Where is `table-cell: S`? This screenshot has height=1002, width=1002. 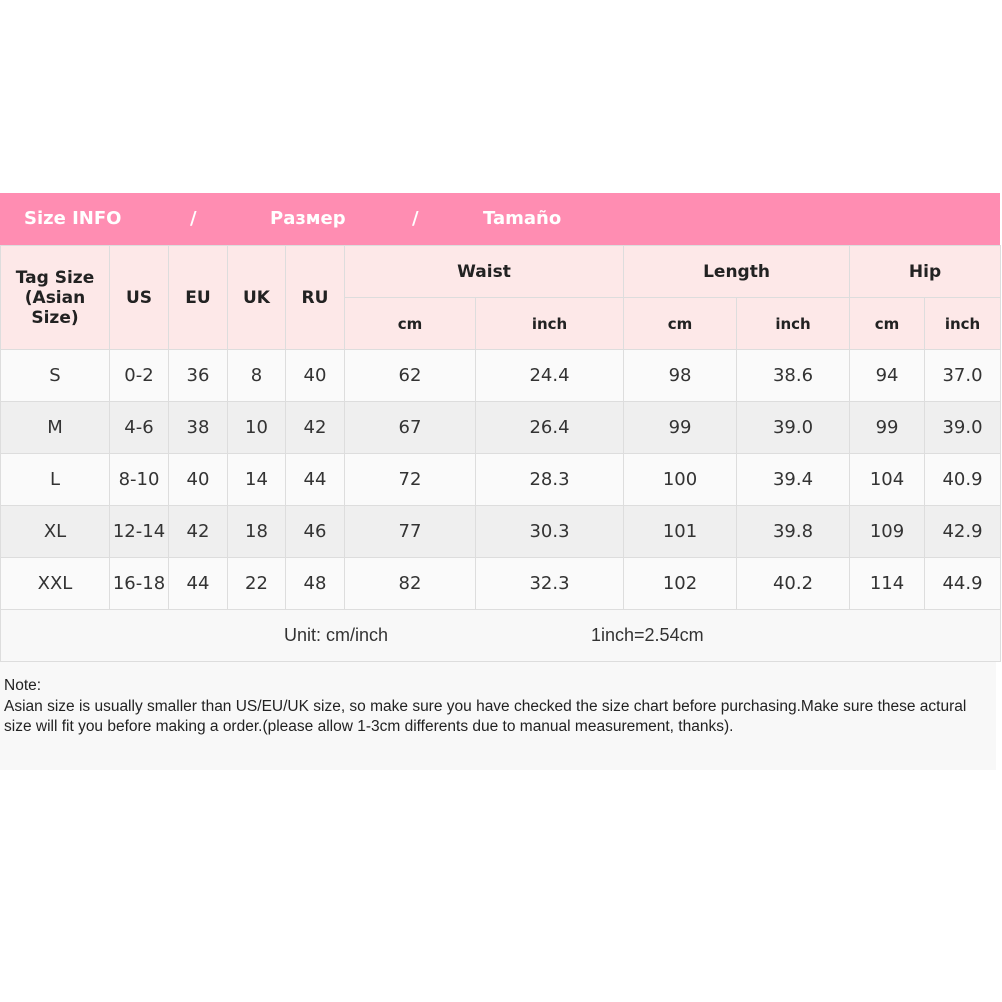 table-cell: S is located at coordinates (55, 375).